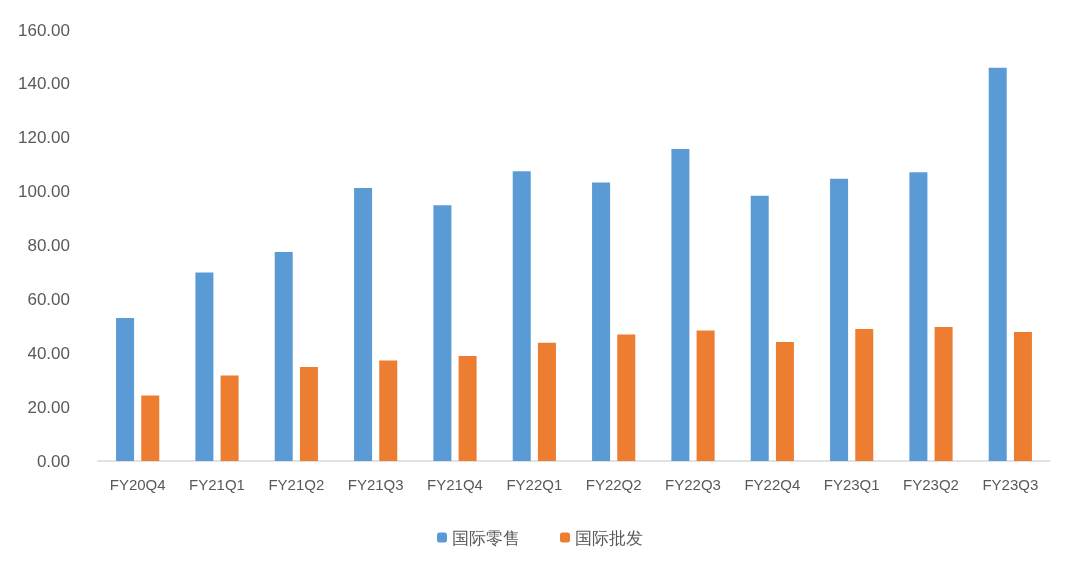 This screenshot has height=569, width=1080. Describe the element at coordinates (772, 484) in the screenshot. I see `x-tick-label: FY22Q4` at that location.